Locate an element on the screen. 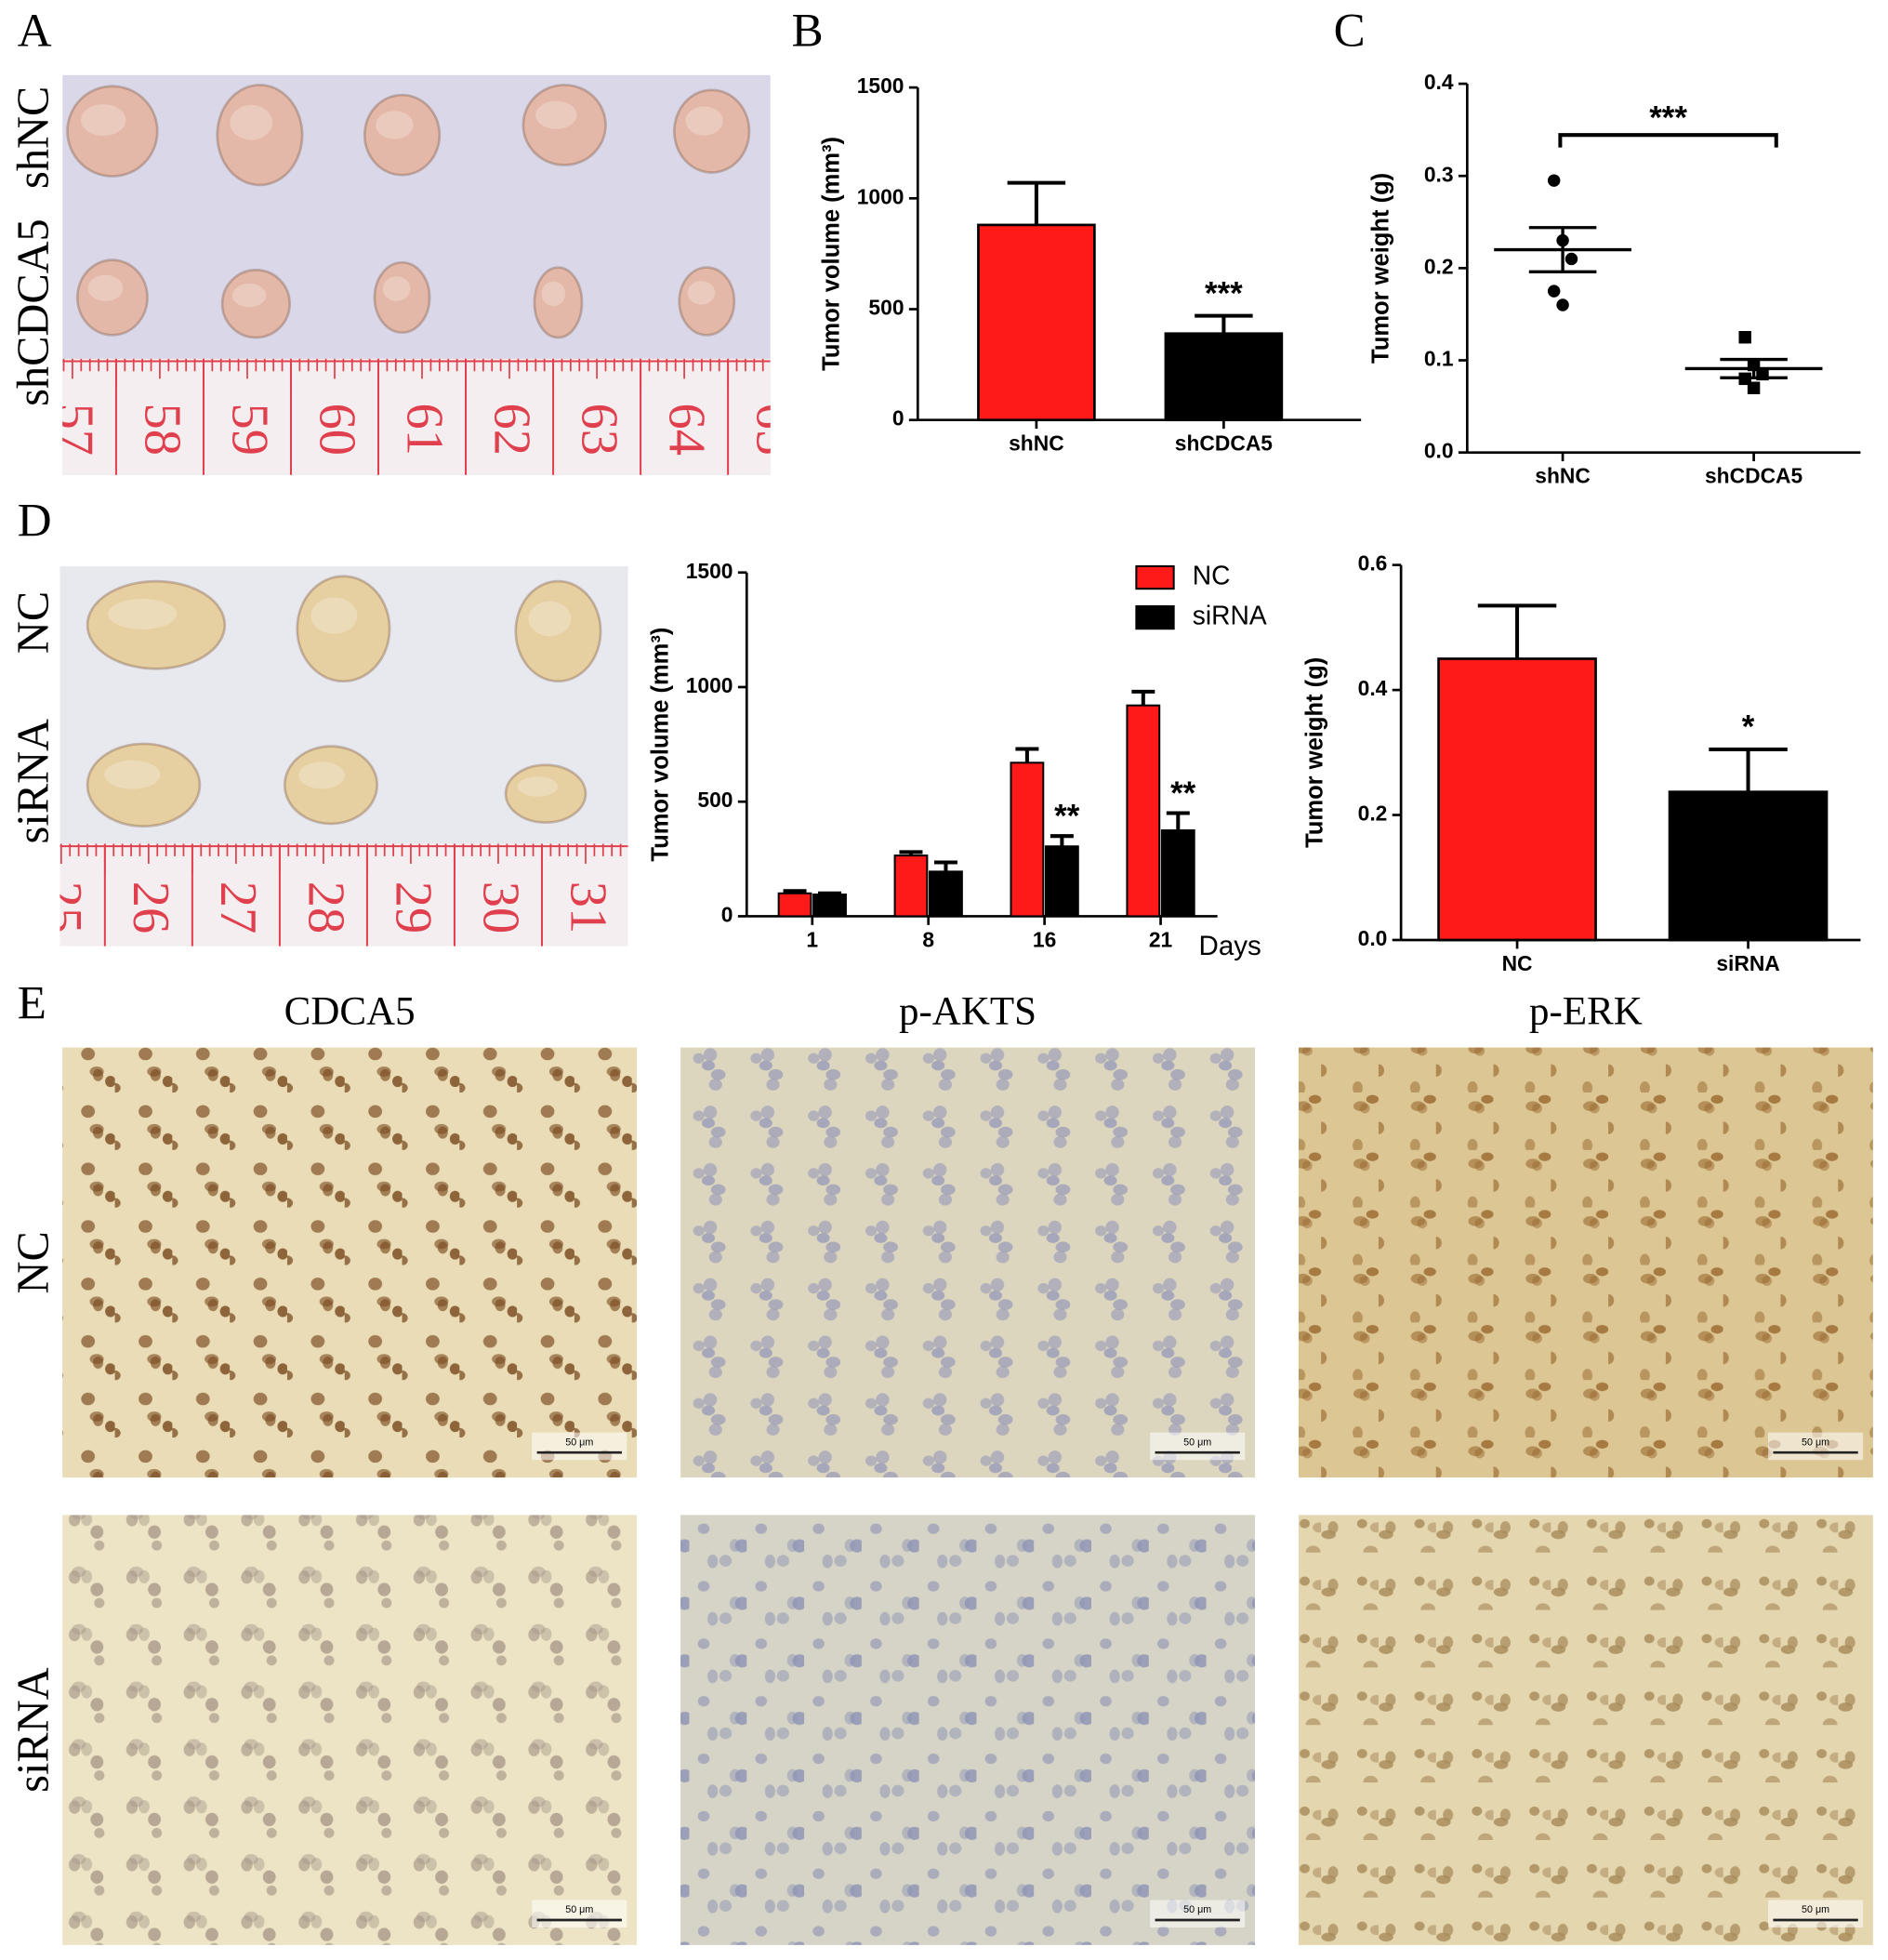  ruler-number: 61 is located at coordinates (424, 430).